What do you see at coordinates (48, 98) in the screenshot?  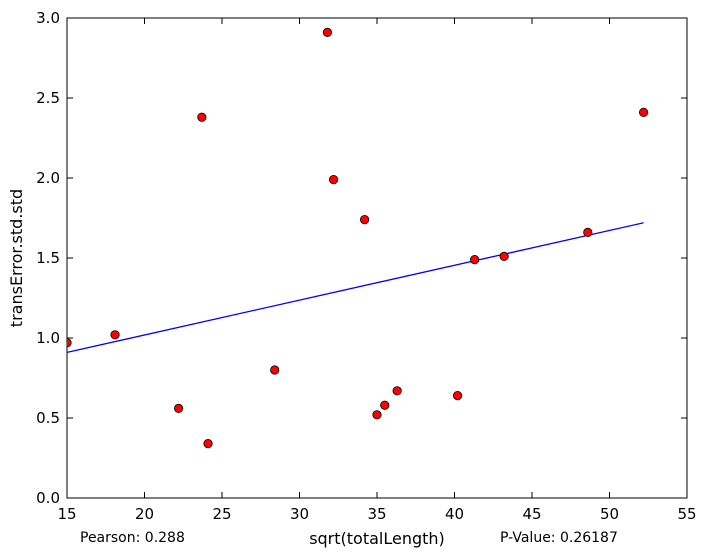 I see `y-tick-label: 2.5` at bounding box center [48, 98].